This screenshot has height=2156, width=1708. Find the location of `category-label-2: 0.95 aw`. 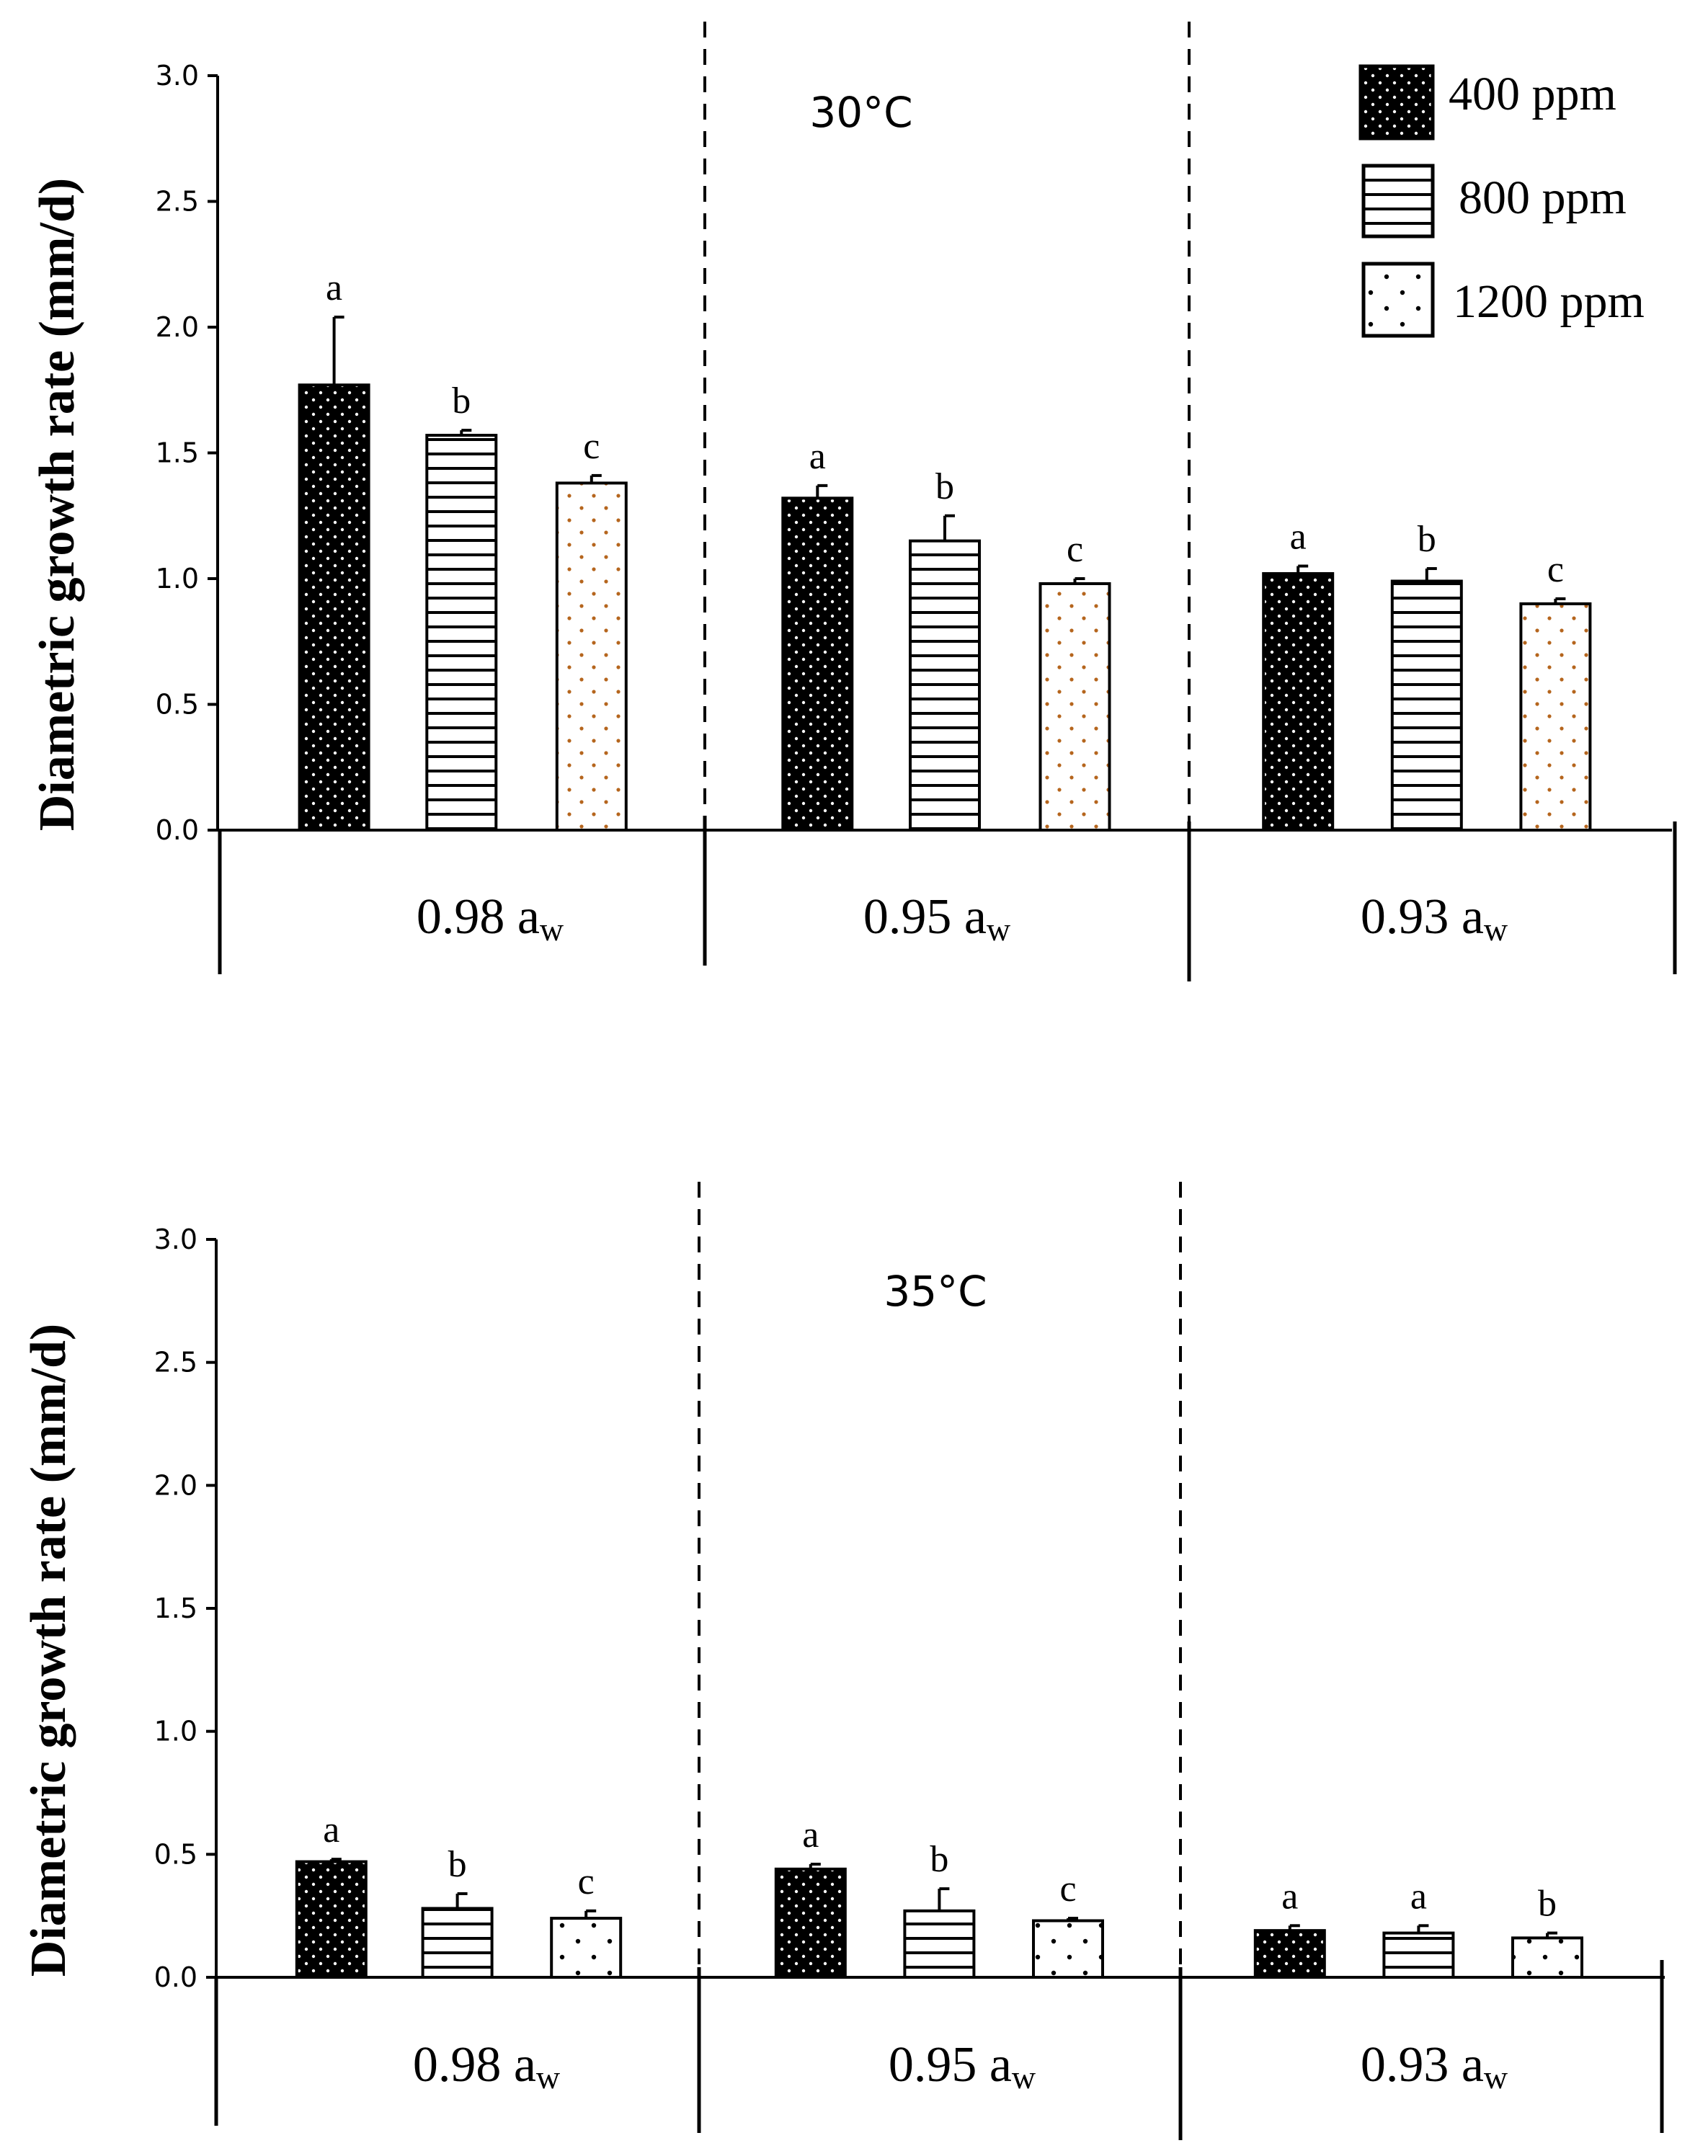

category-label-2: 0.95 aw is located at coordinates (937, 918).